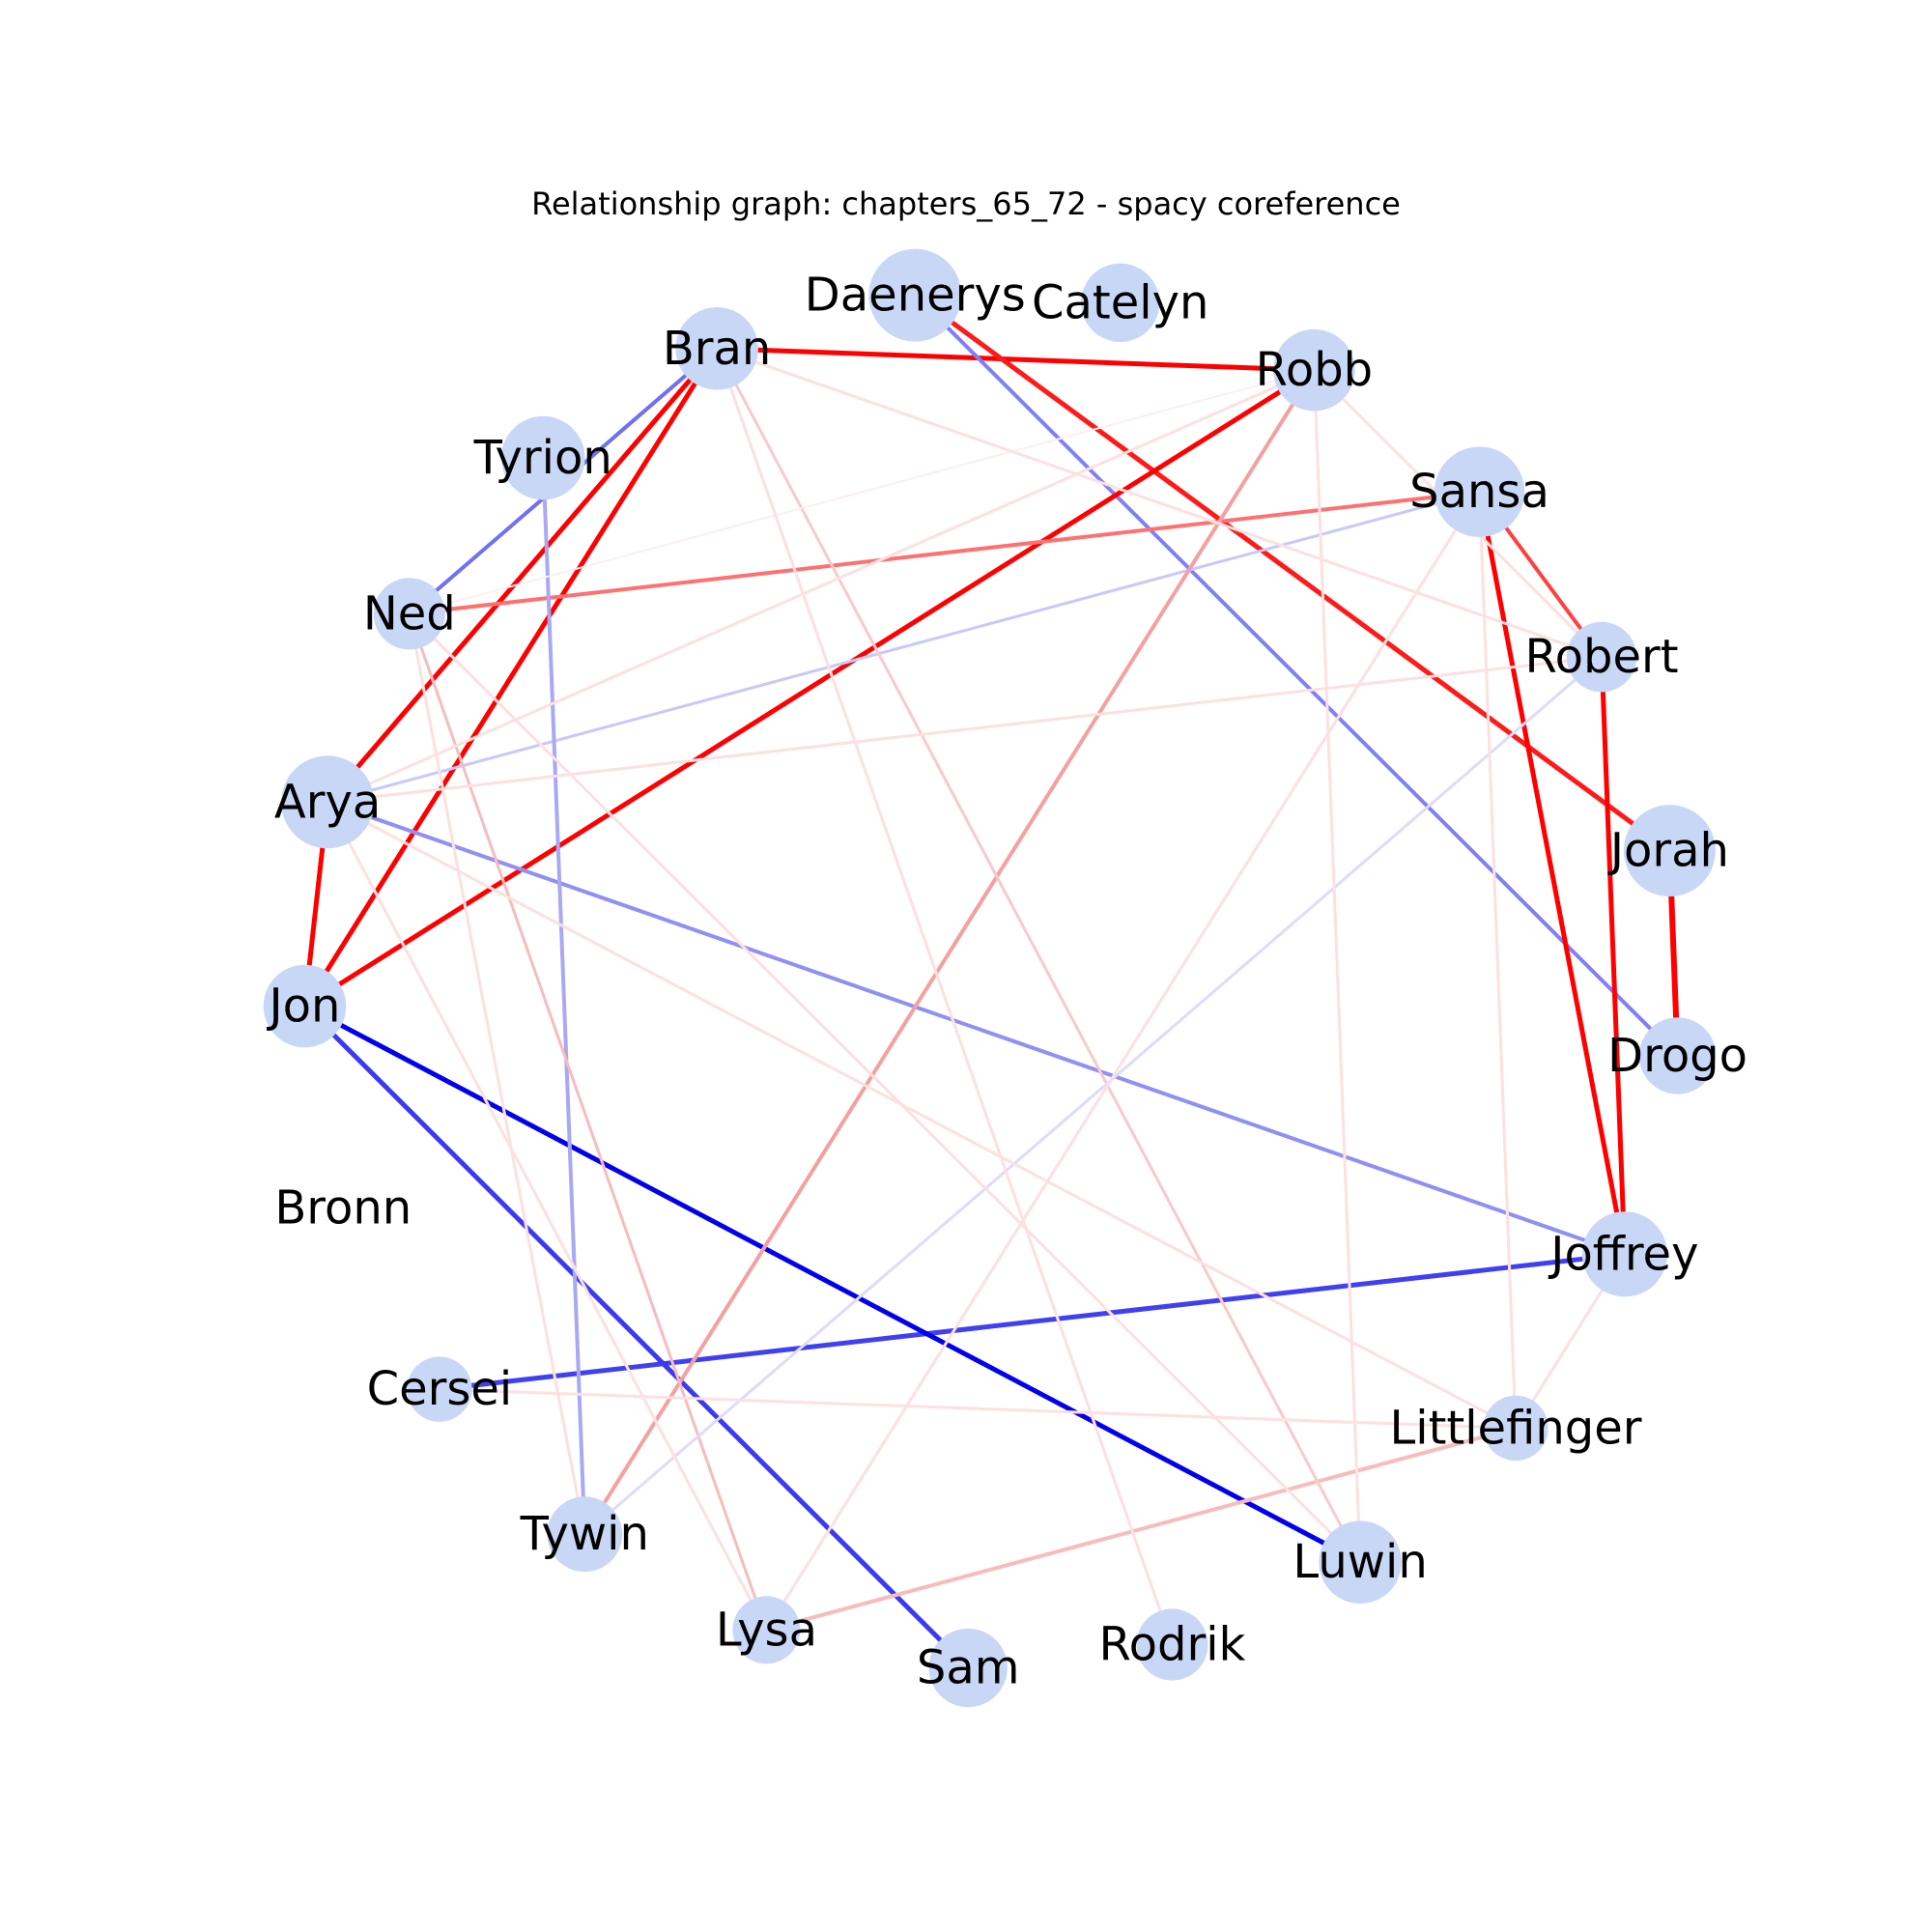 This screenshot has height=1932, width=1932. I want to click on edge-ned-tywin, so click(497, 1074).